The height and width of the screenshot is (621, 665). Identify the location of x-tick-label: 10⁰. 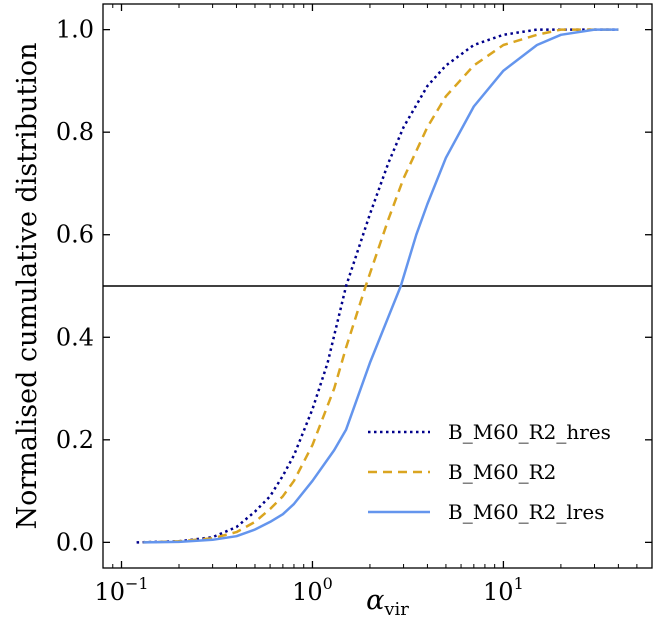
(312, 590).